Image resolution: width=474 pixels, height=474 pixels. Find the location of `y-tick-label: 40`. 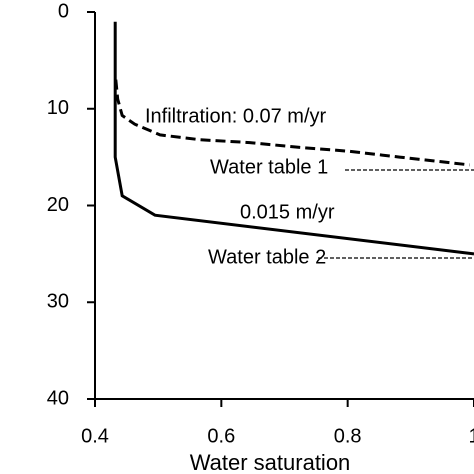

y-tick-label: 40 is located at coordinates (58, 398).